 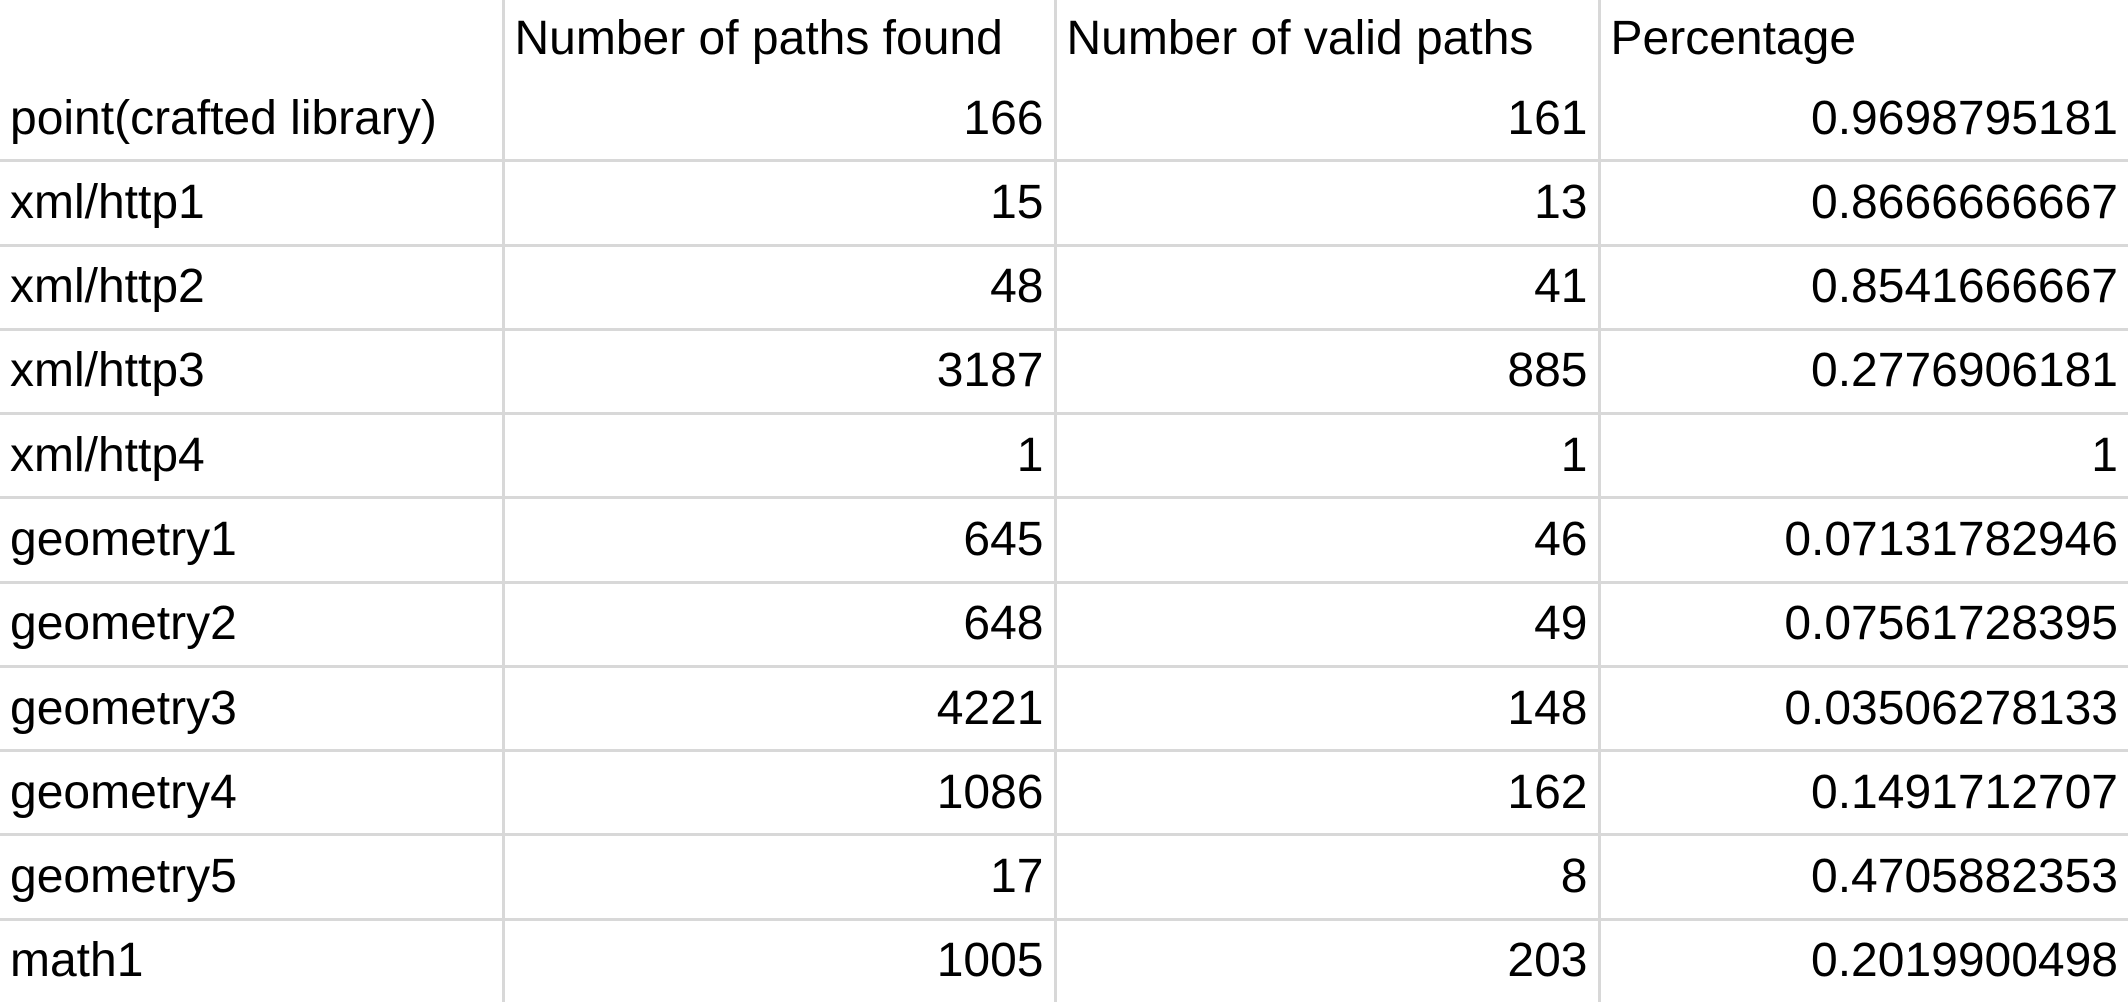 I want to click on row-label-cell: xml/http4, so click(x=252, y=456).